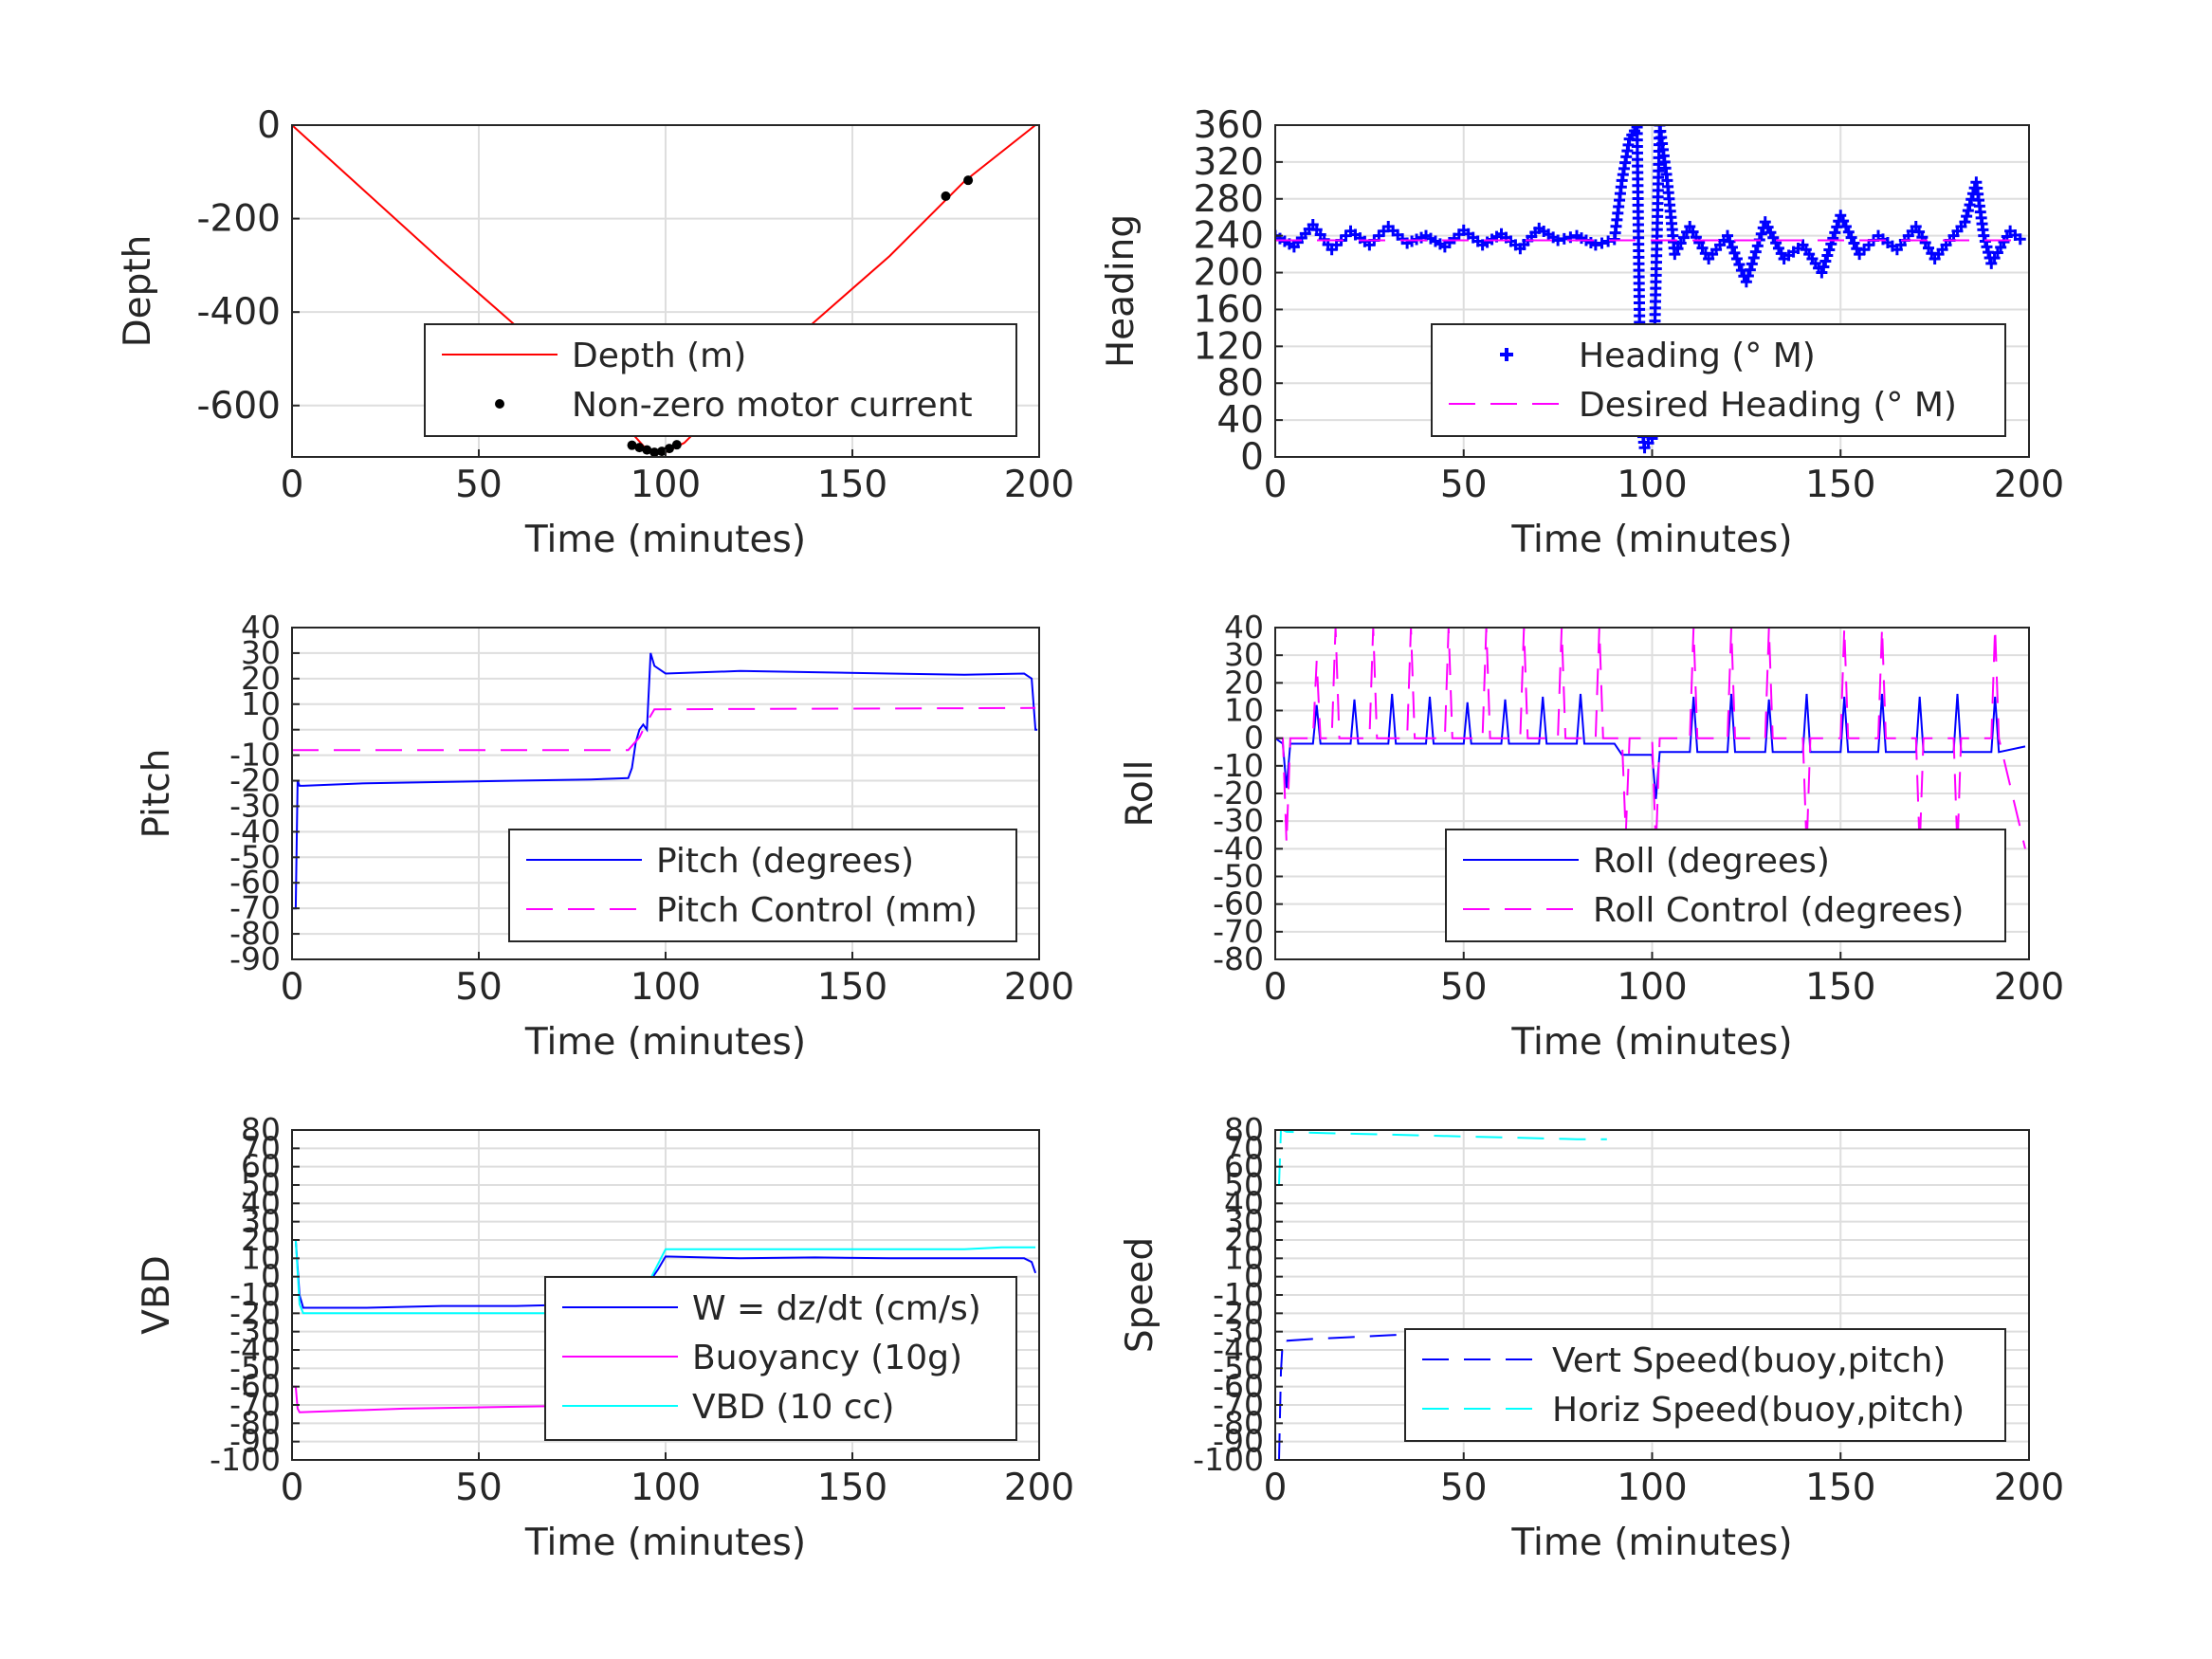  What do you see at coordinates (157, 1294) in the screenshot?
I see `vbd-ylabel: VBD` at bounding box center [157, 1294].